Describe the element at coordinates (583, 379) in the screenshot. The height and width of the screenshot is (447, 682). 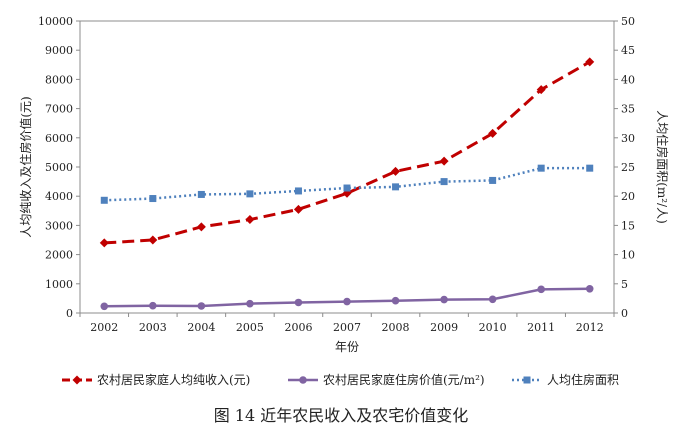
I see `legend-label-3: 人均住房面积` at that location.